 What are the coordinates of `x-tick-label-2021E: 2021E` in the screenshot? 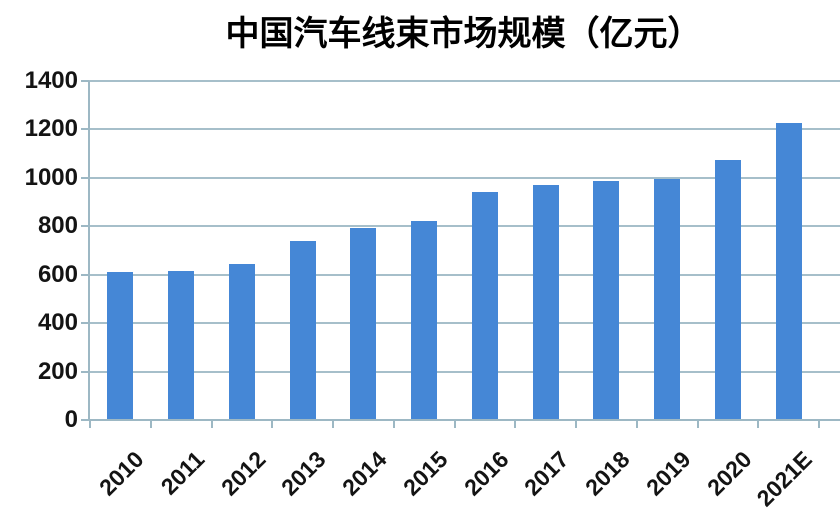 It's located at (784, 479).